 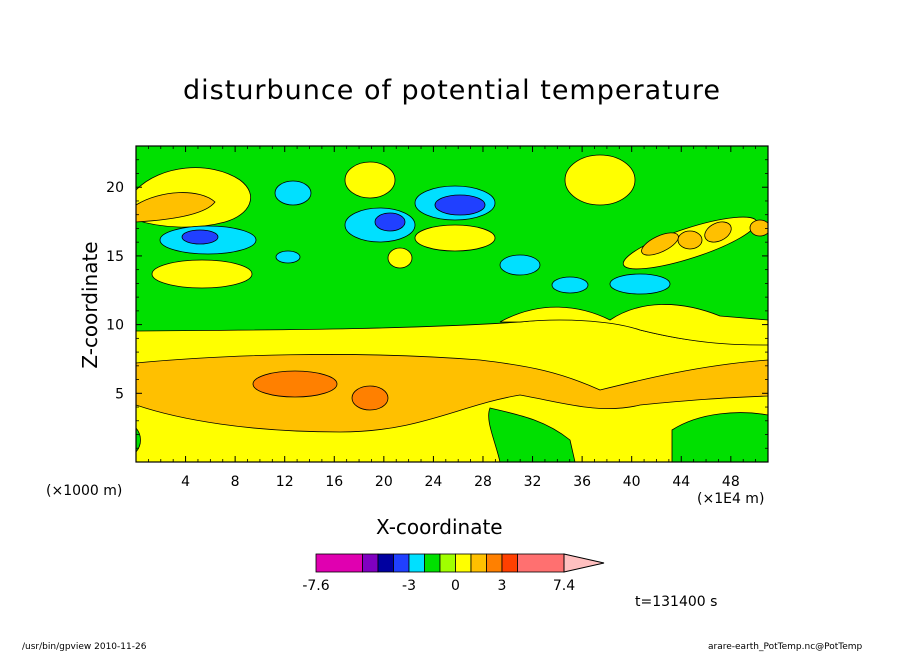 What do you see at coordinates (564, 586) in the screenshot?
I see `colorbar-label: 7.4` at bounding box center [564, 586].